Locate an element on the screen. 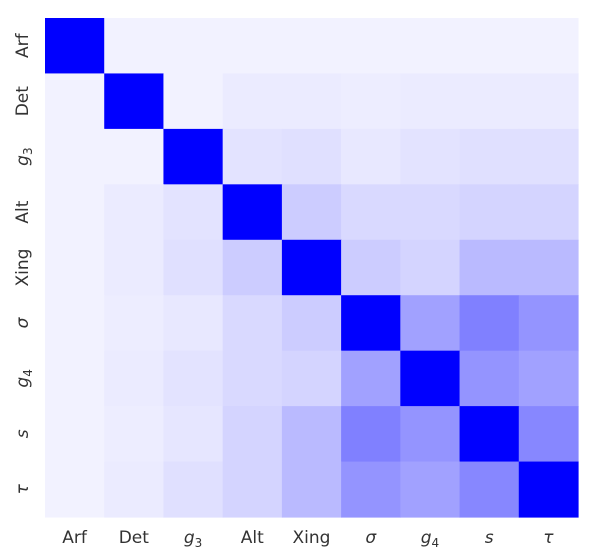 This screenshot has width=592, height=554. heatmap-cell-g4-Xing is located at coordinates (311, 378).